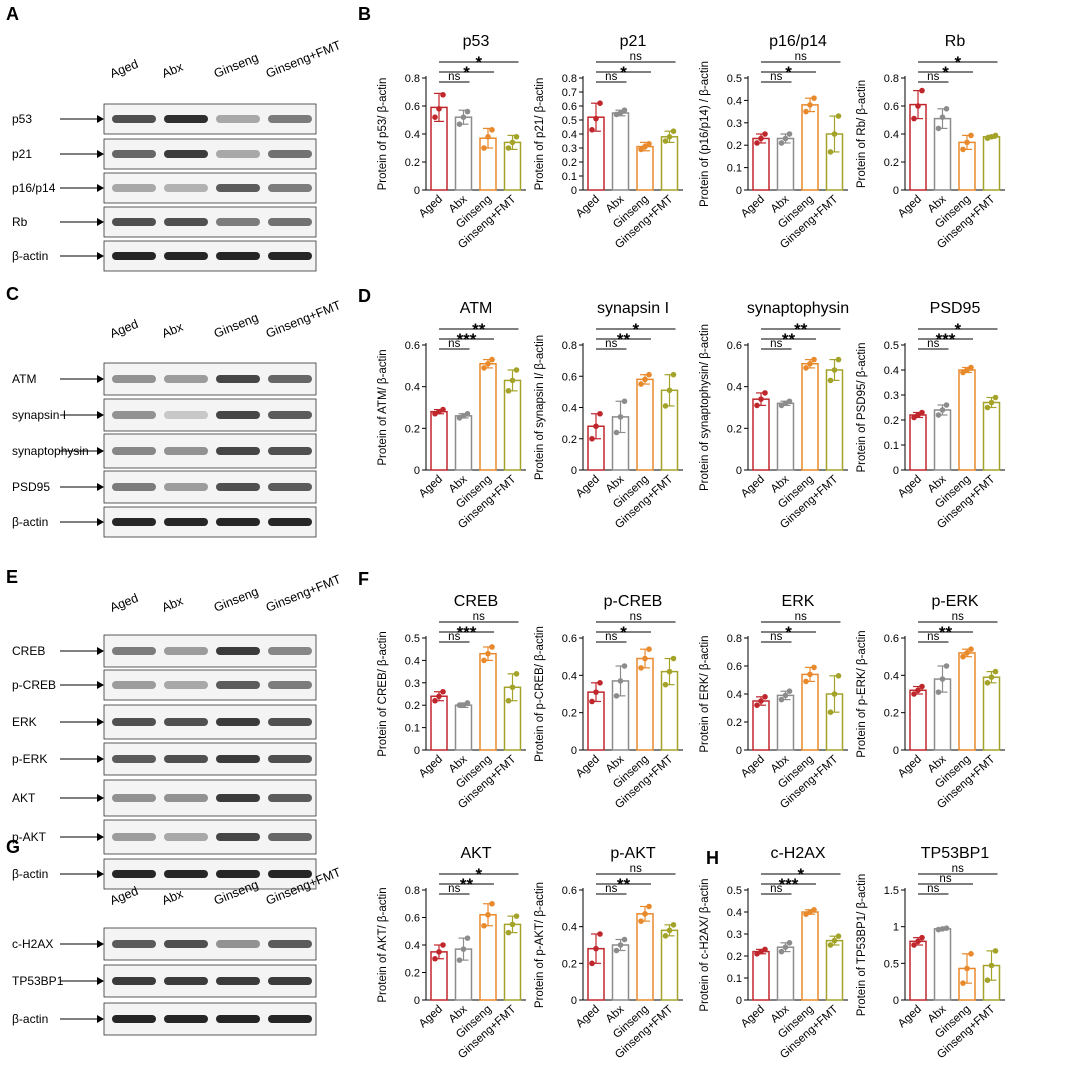 The width and height of the screenshot is (1065, 1086). I want to click on y-tick-label: 0.8, so click(569, 346).